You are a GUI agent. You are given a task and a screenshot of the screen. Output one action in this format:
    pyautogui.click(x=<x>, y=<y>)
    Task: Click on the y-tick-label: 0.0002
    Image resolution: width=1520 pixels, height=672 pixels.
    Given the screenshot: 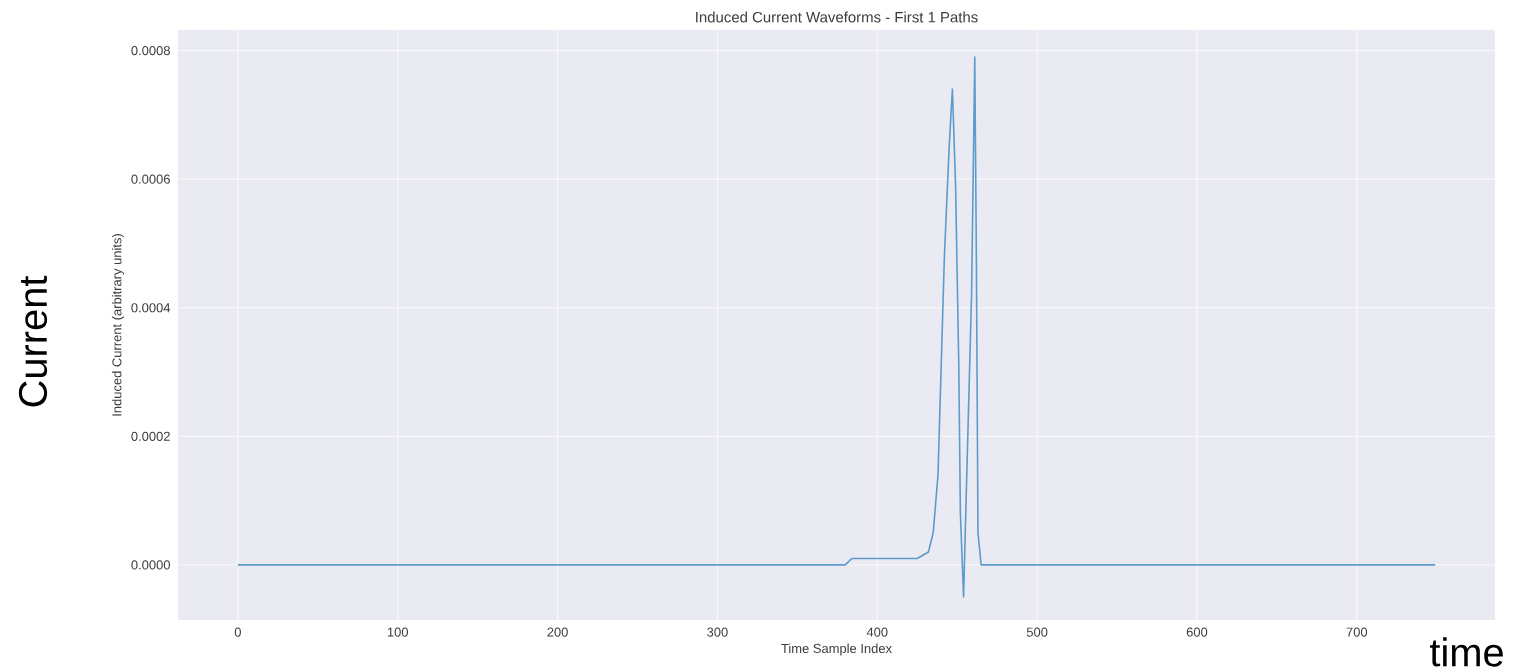 What is the action you would take?
    pyautogui.click(x=150, y=436)
    